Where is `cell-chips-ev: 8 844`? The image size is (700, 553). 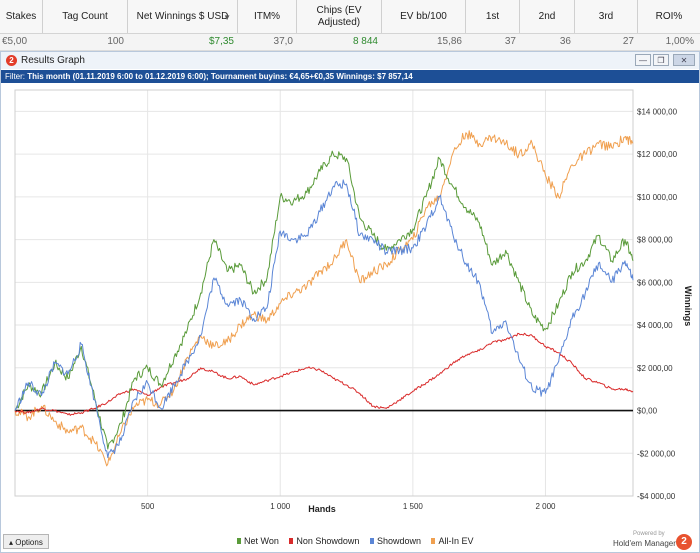 cell-chips-ev: 8 844 is located at coordinates (365, 41).